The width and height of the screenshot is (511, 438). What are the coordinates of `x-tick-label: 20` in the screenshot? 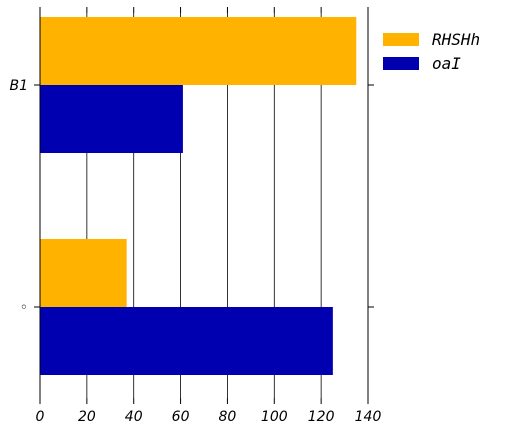 It's located at (87, 417).